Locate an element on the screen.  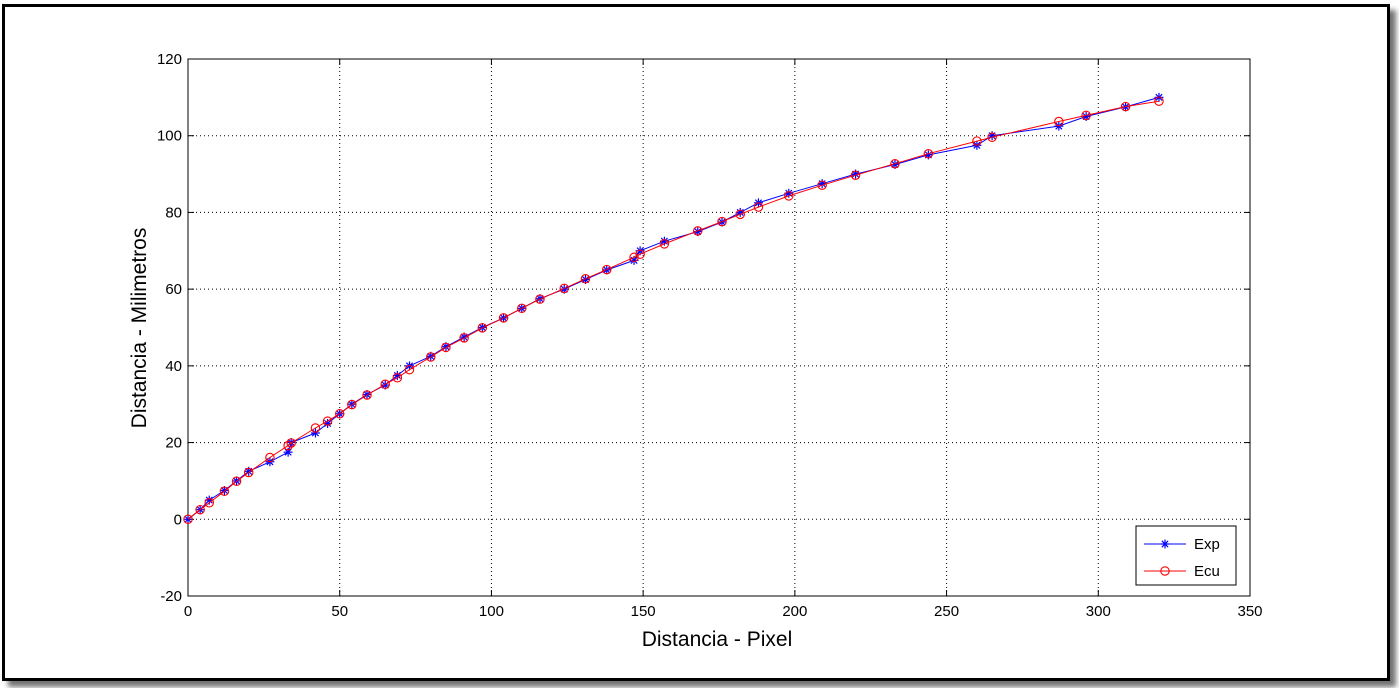
legend-ecu-marker is located at coordinates (1165, 571).